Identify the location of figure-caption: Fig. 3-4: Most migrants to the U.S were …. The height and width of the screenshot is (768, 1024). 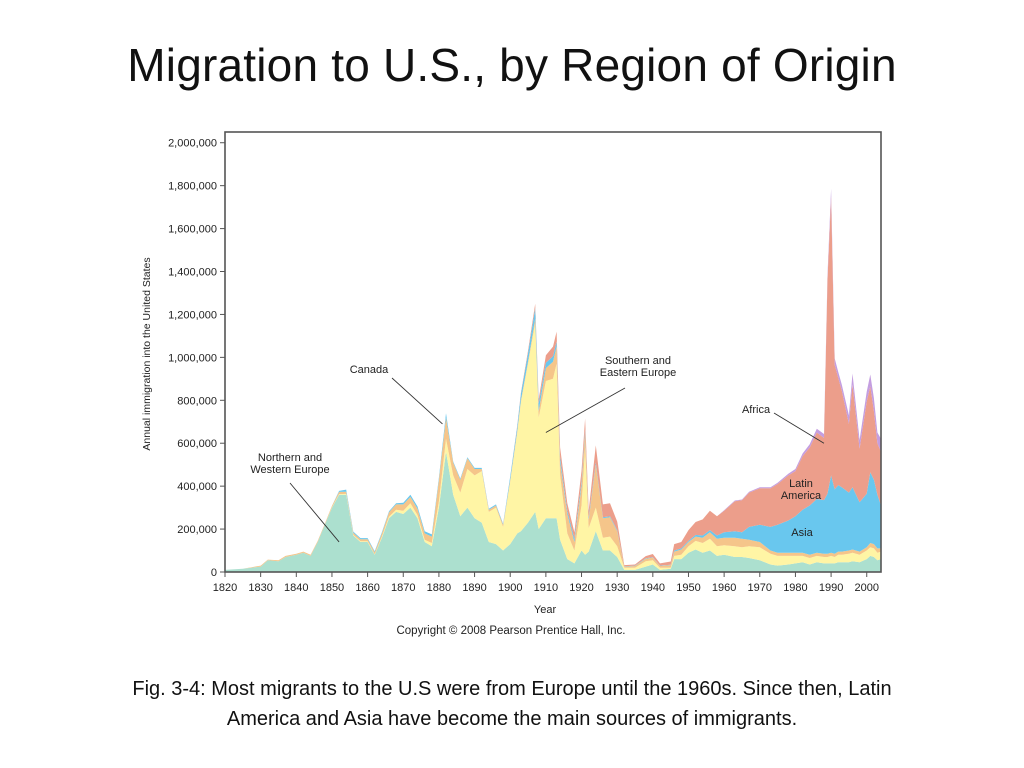
(512, 704).